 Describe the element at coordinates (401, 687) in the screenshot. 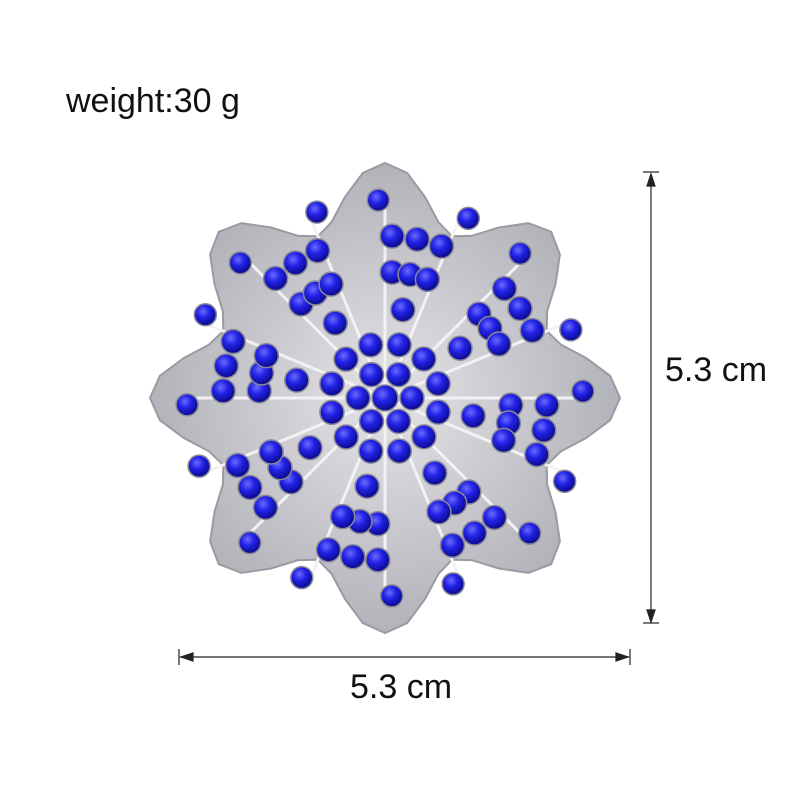

I see `width-label: 5.3 cm` at that location.